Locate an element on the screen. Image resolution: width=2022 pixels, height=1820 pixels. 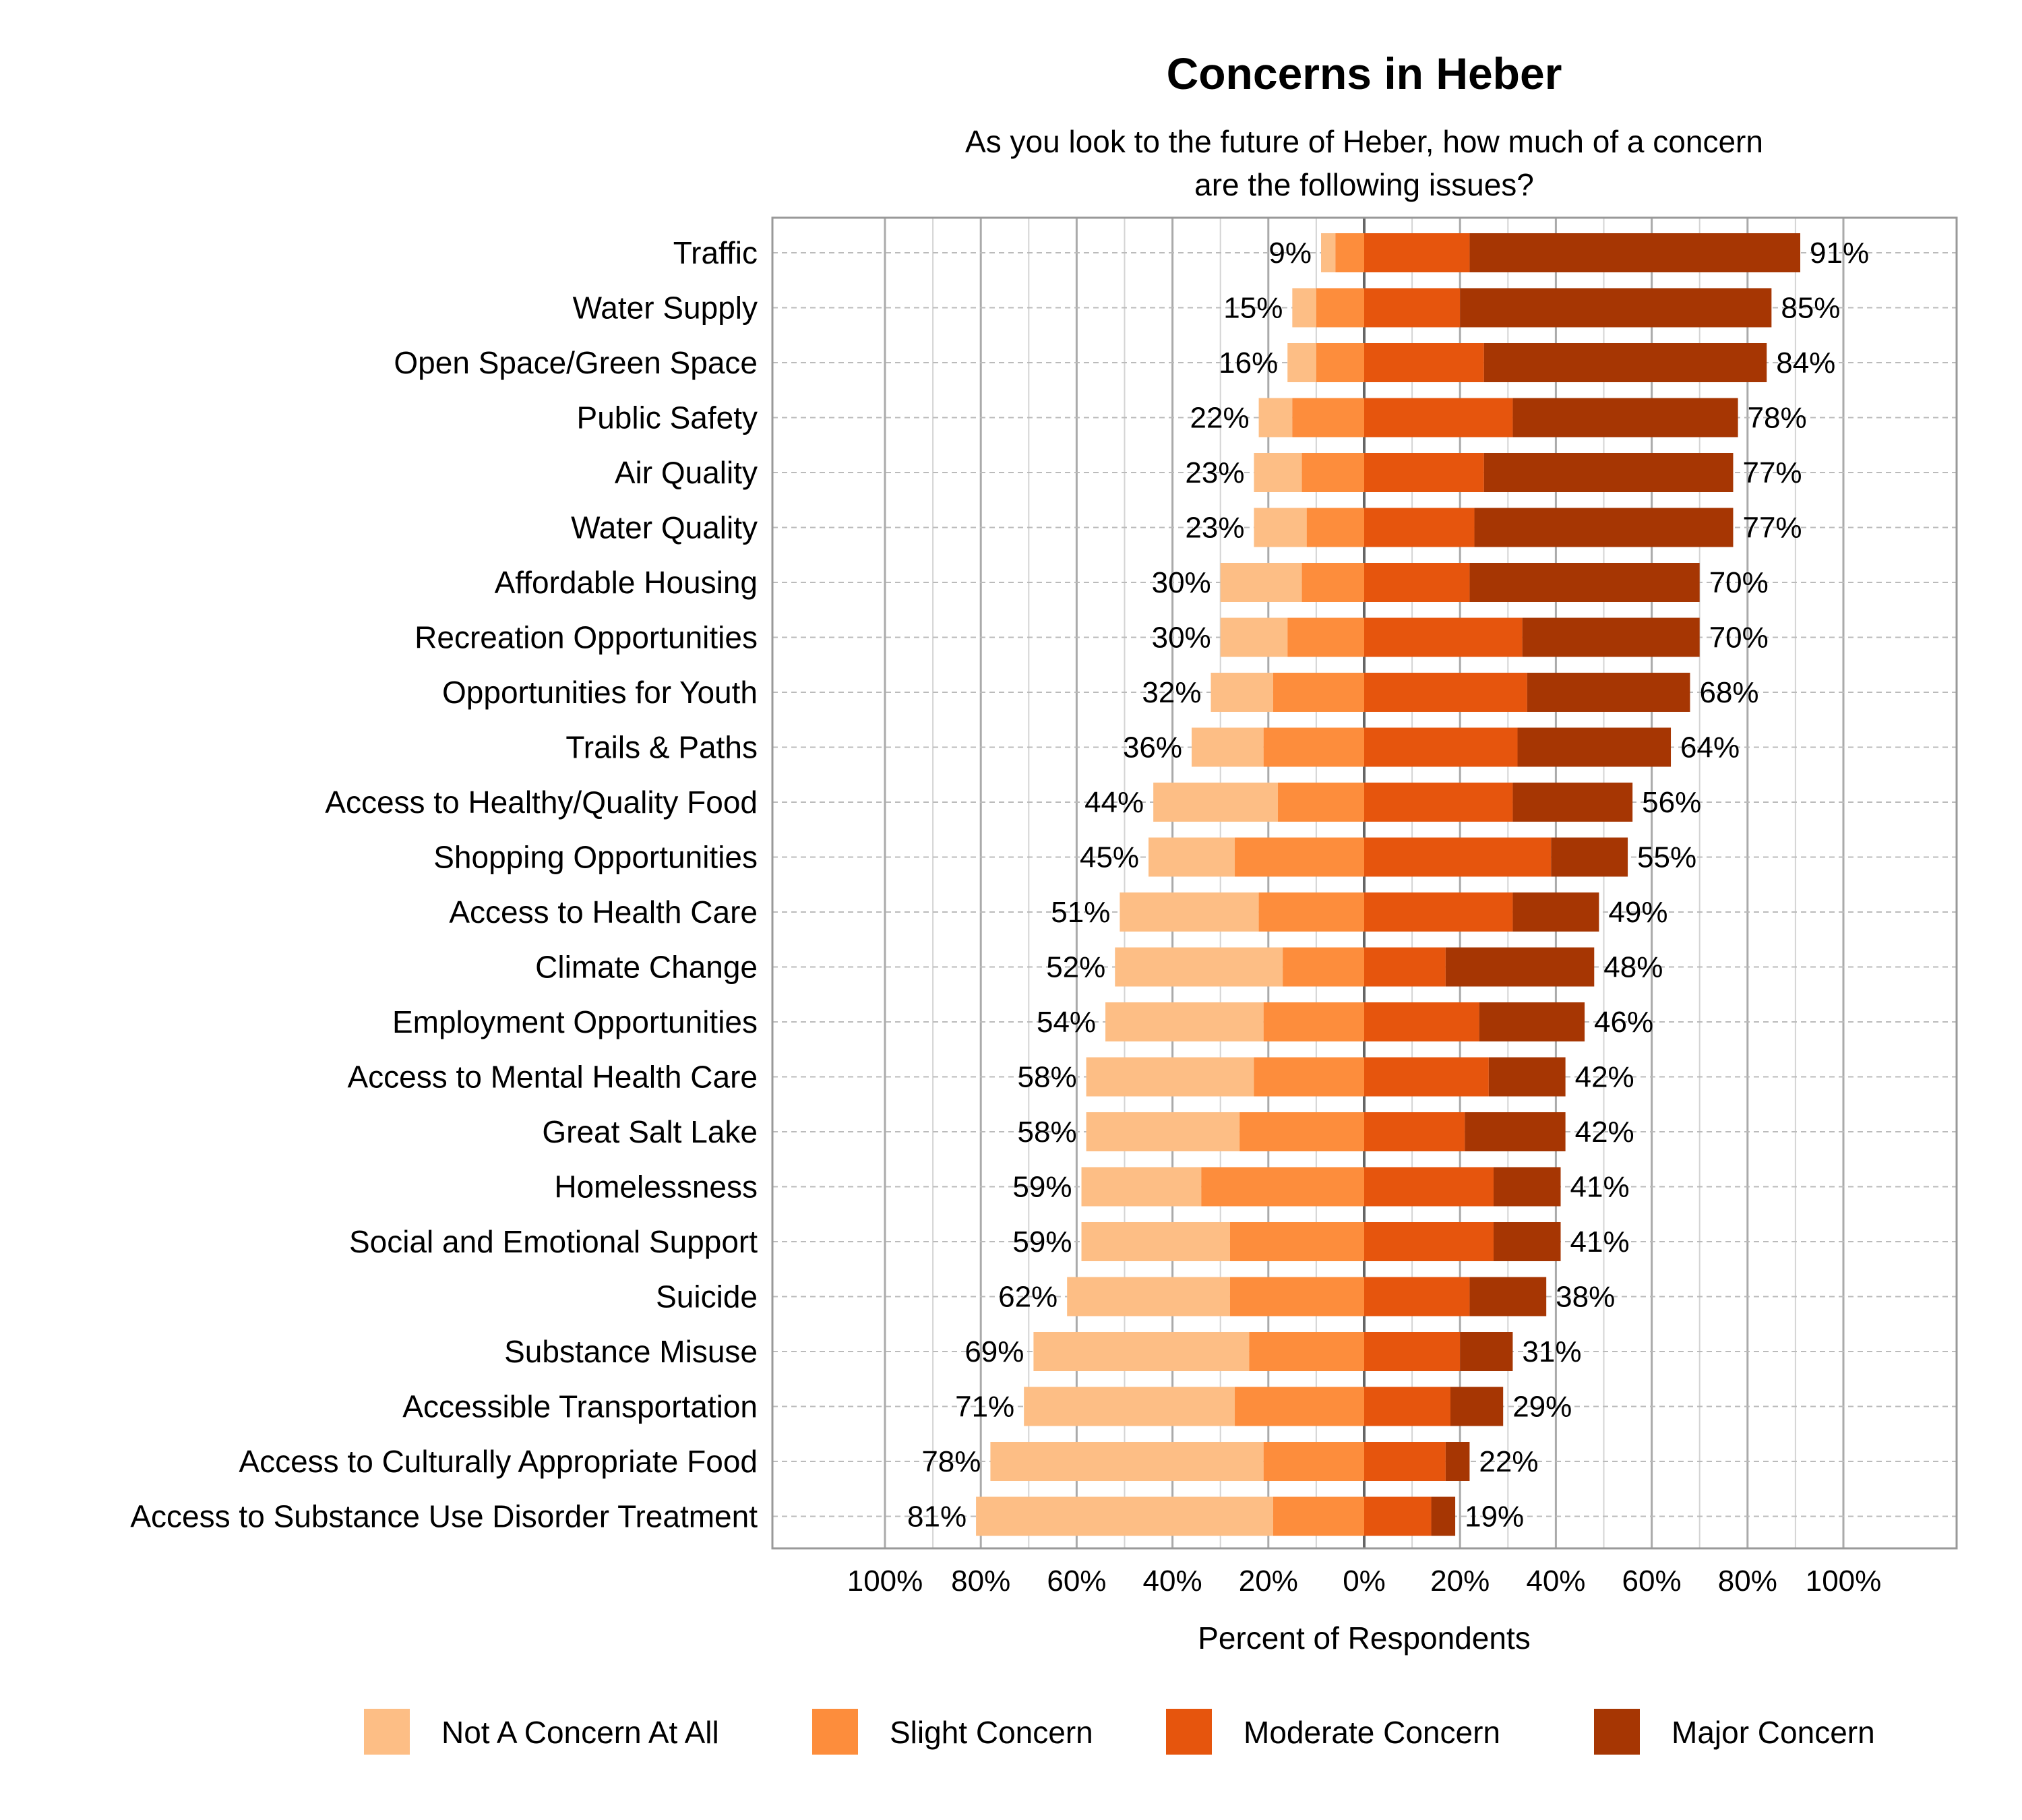
category-label: Access to Healthy/Quality Food is located at coordinates (541, 803).